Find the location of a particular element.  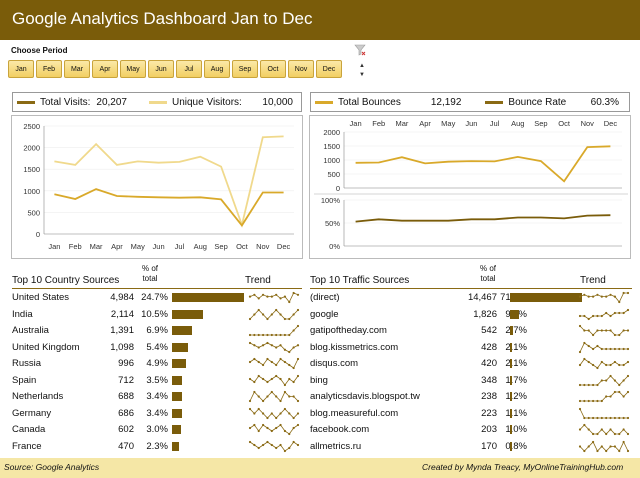

source-value: 602 is located at coordinates (126, 429).